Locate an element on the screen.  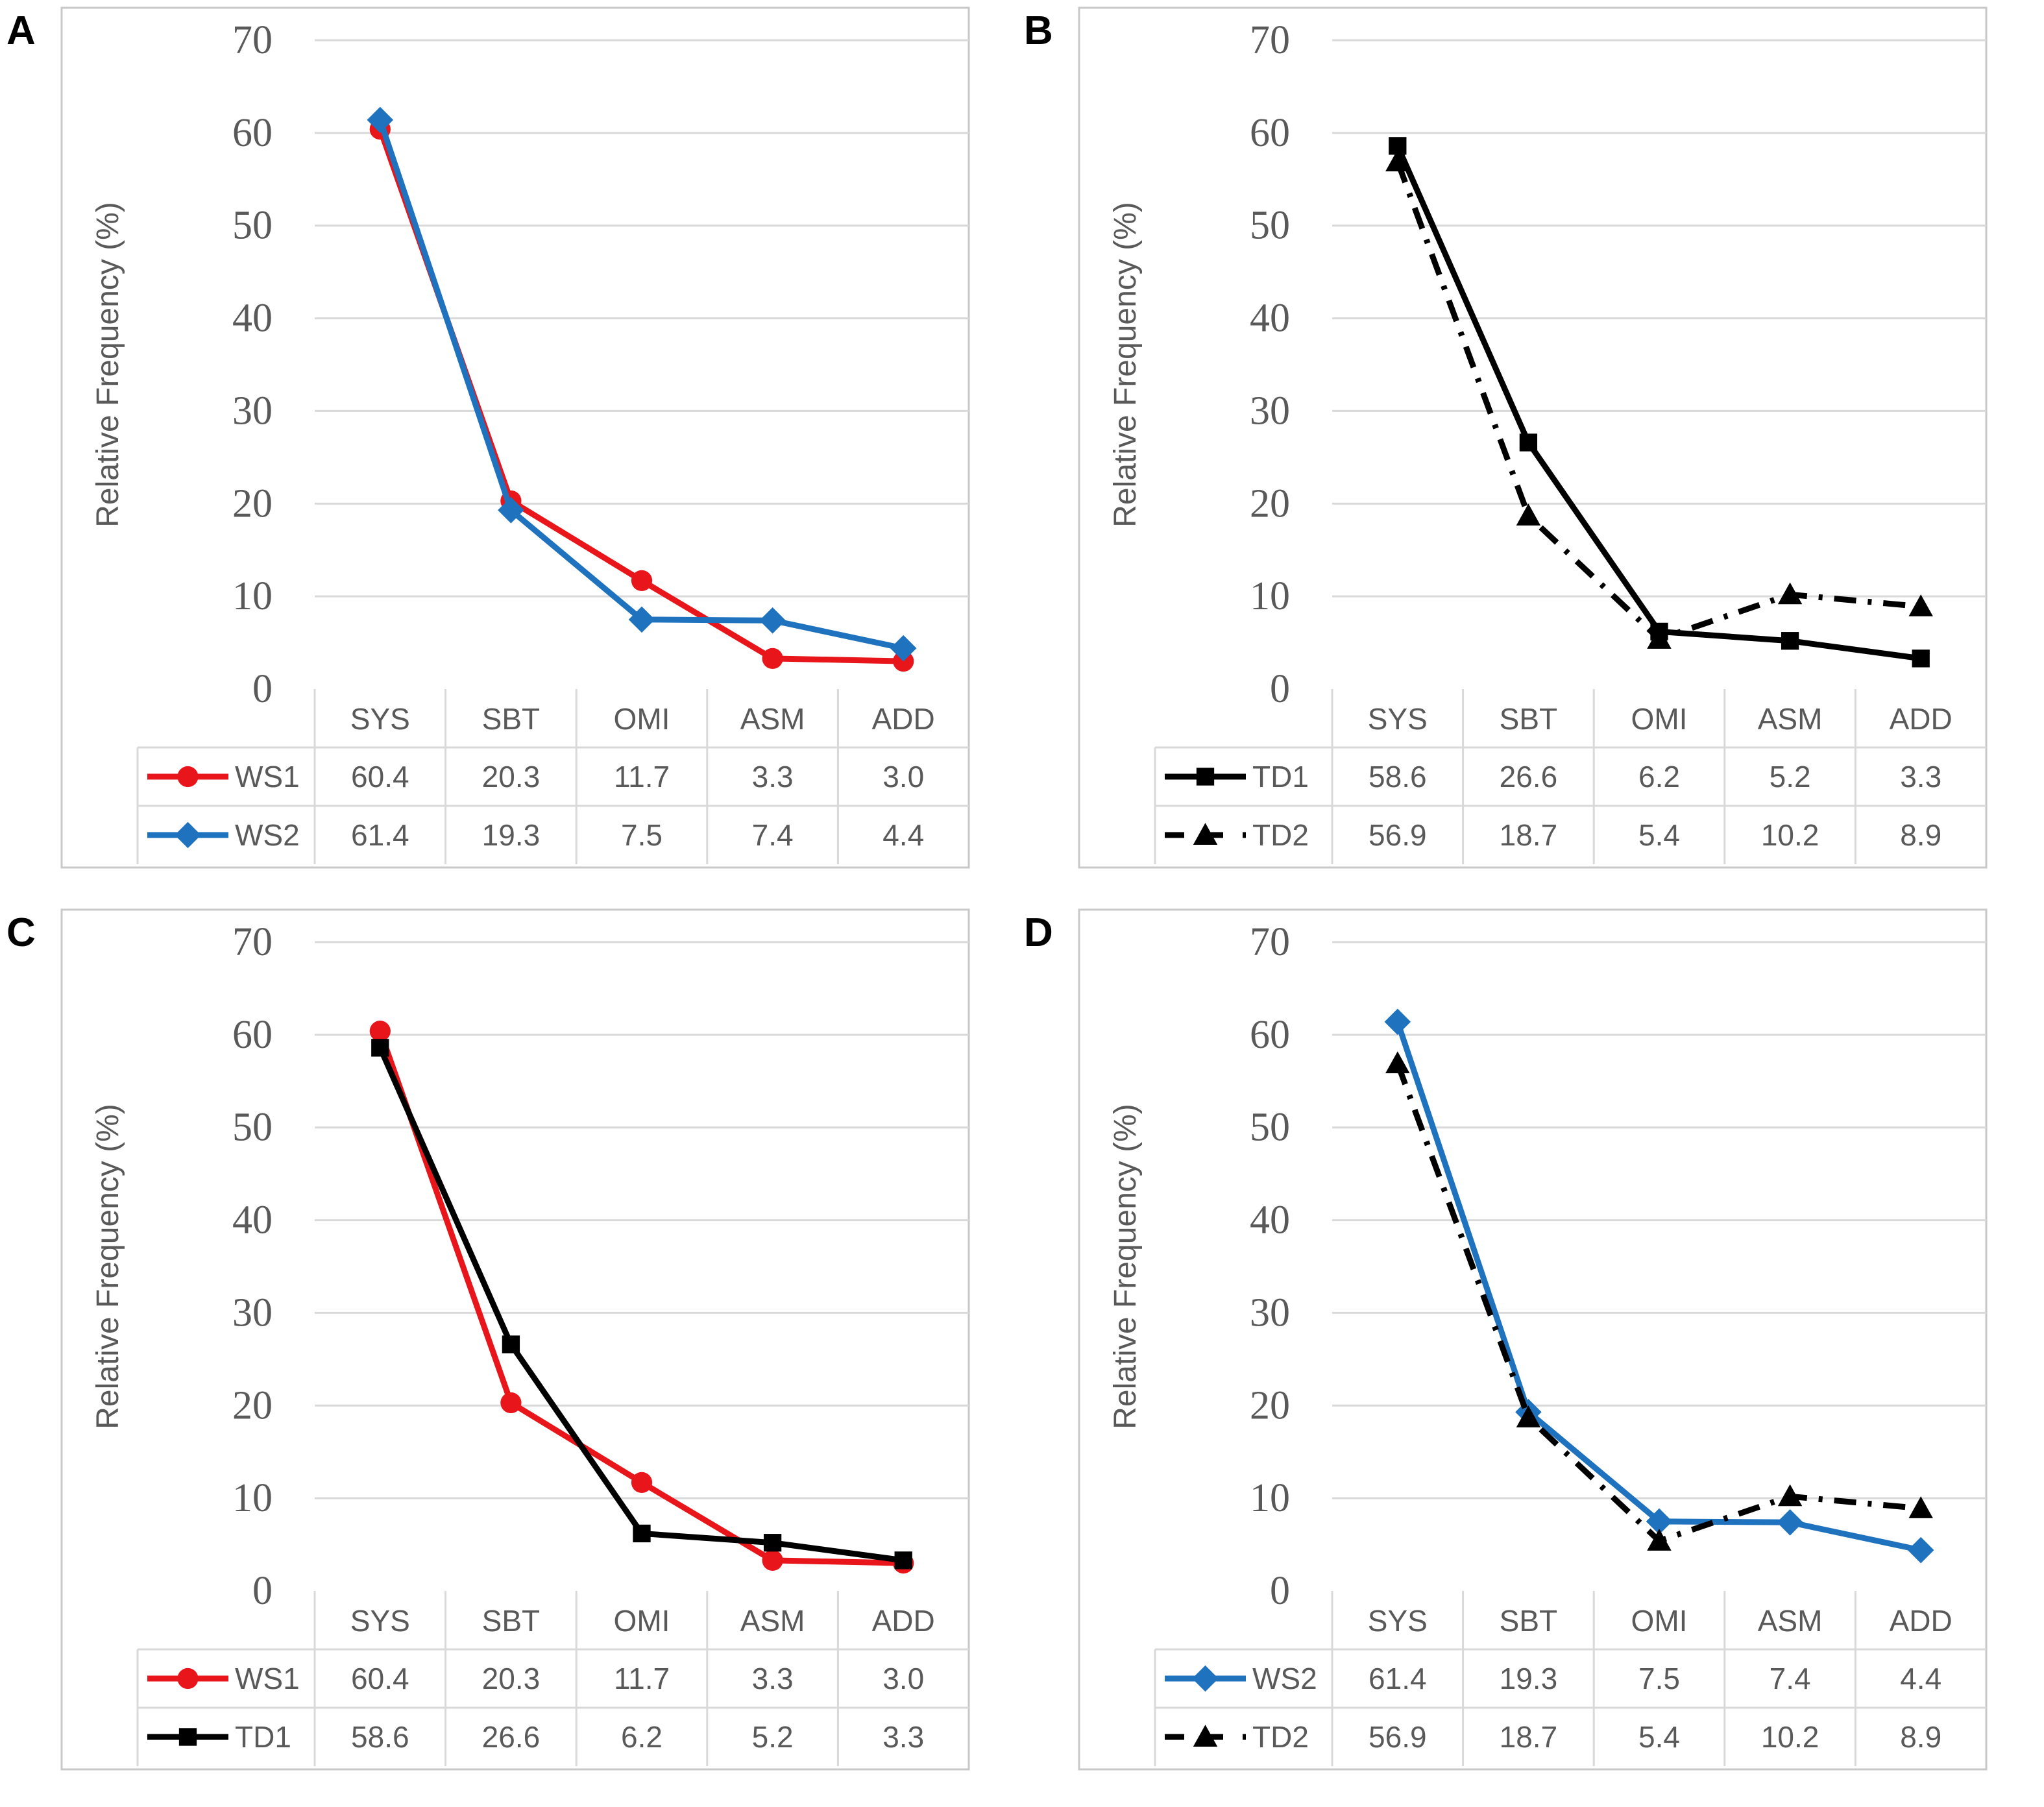
table-value: 61.4 is located at coordinates (1398, 1678).